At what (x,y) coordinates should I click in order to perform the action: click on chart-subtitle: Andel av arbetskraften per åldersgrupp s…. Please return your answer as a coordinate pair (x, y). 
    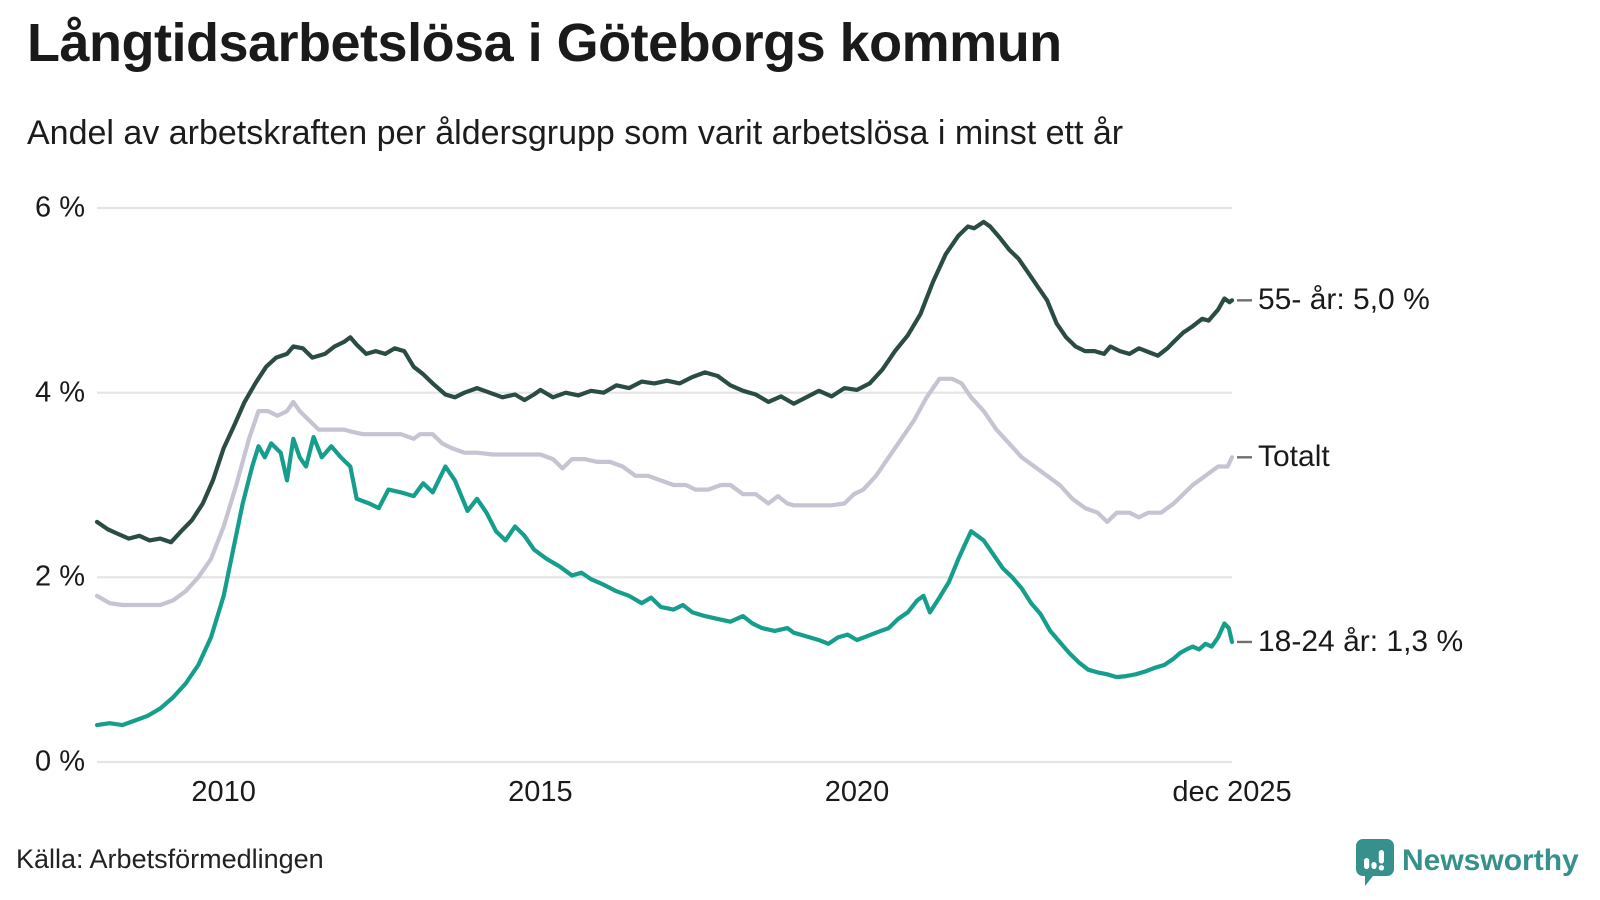
    Looking at the image, I should click on (575, 133).